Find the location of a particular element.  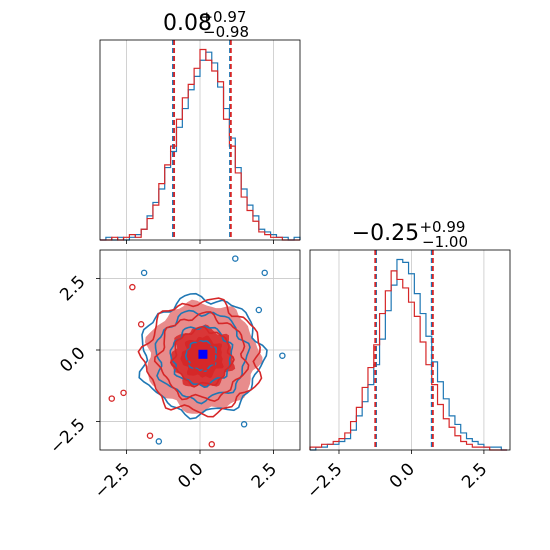

x-tick-labels-contour: −2.5 0.0 2.5 is located at coordinates (186, 480).